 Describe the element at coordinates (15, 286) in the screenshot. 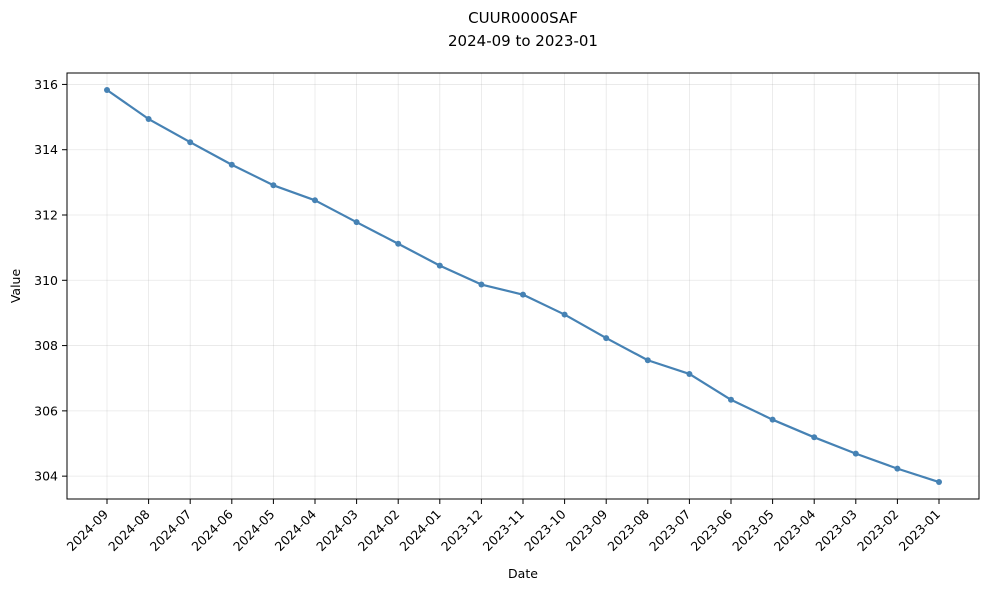

I see `y-axis-label: Value` at that location.